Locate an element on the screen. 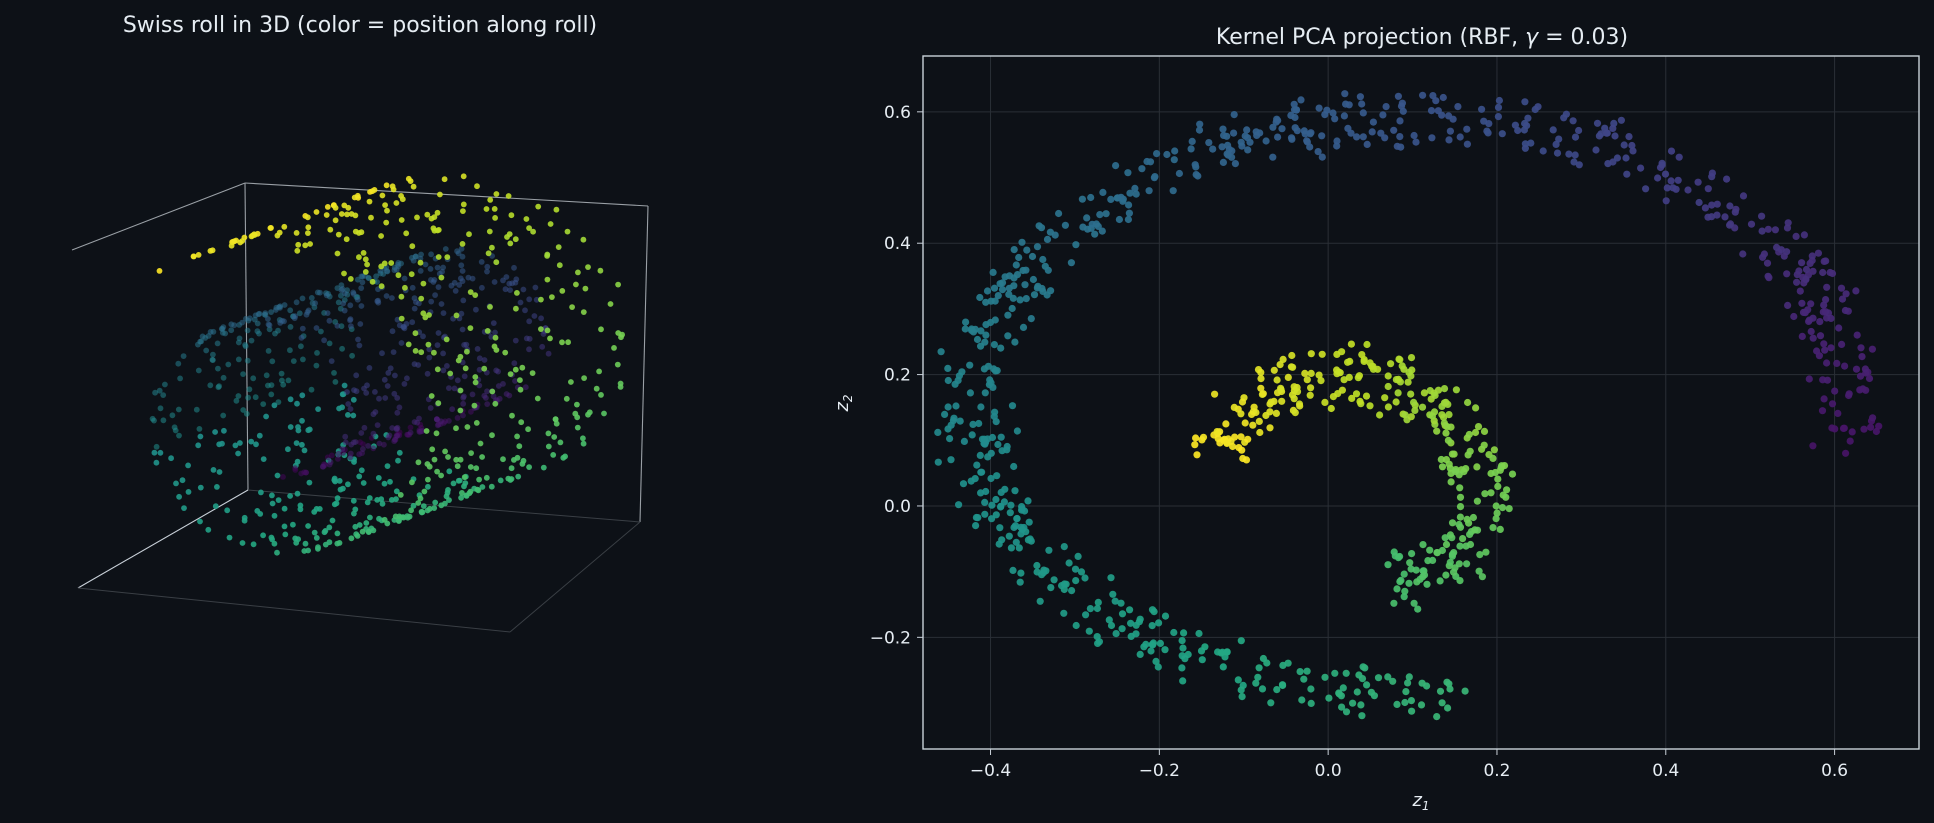 The image size is (1934, 823). x-tick-label: −0.2 is located at coordinates (1159, 771).